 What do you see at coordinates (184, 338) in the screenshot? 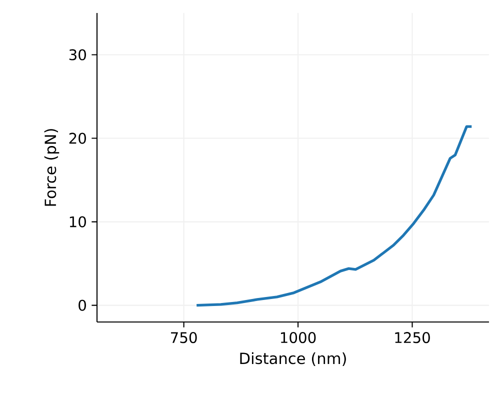
I see `x-tick-label: 750` at bounding box center [184, 338].